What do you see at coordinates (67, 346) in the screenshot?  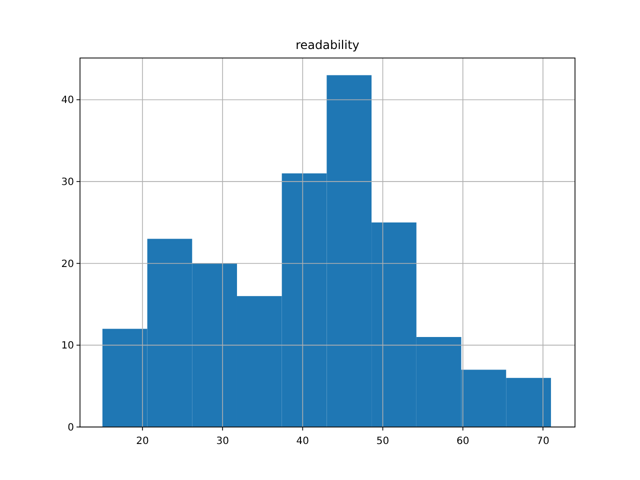 I see `y-tick-label: 10` at bounding box center [67, 346].